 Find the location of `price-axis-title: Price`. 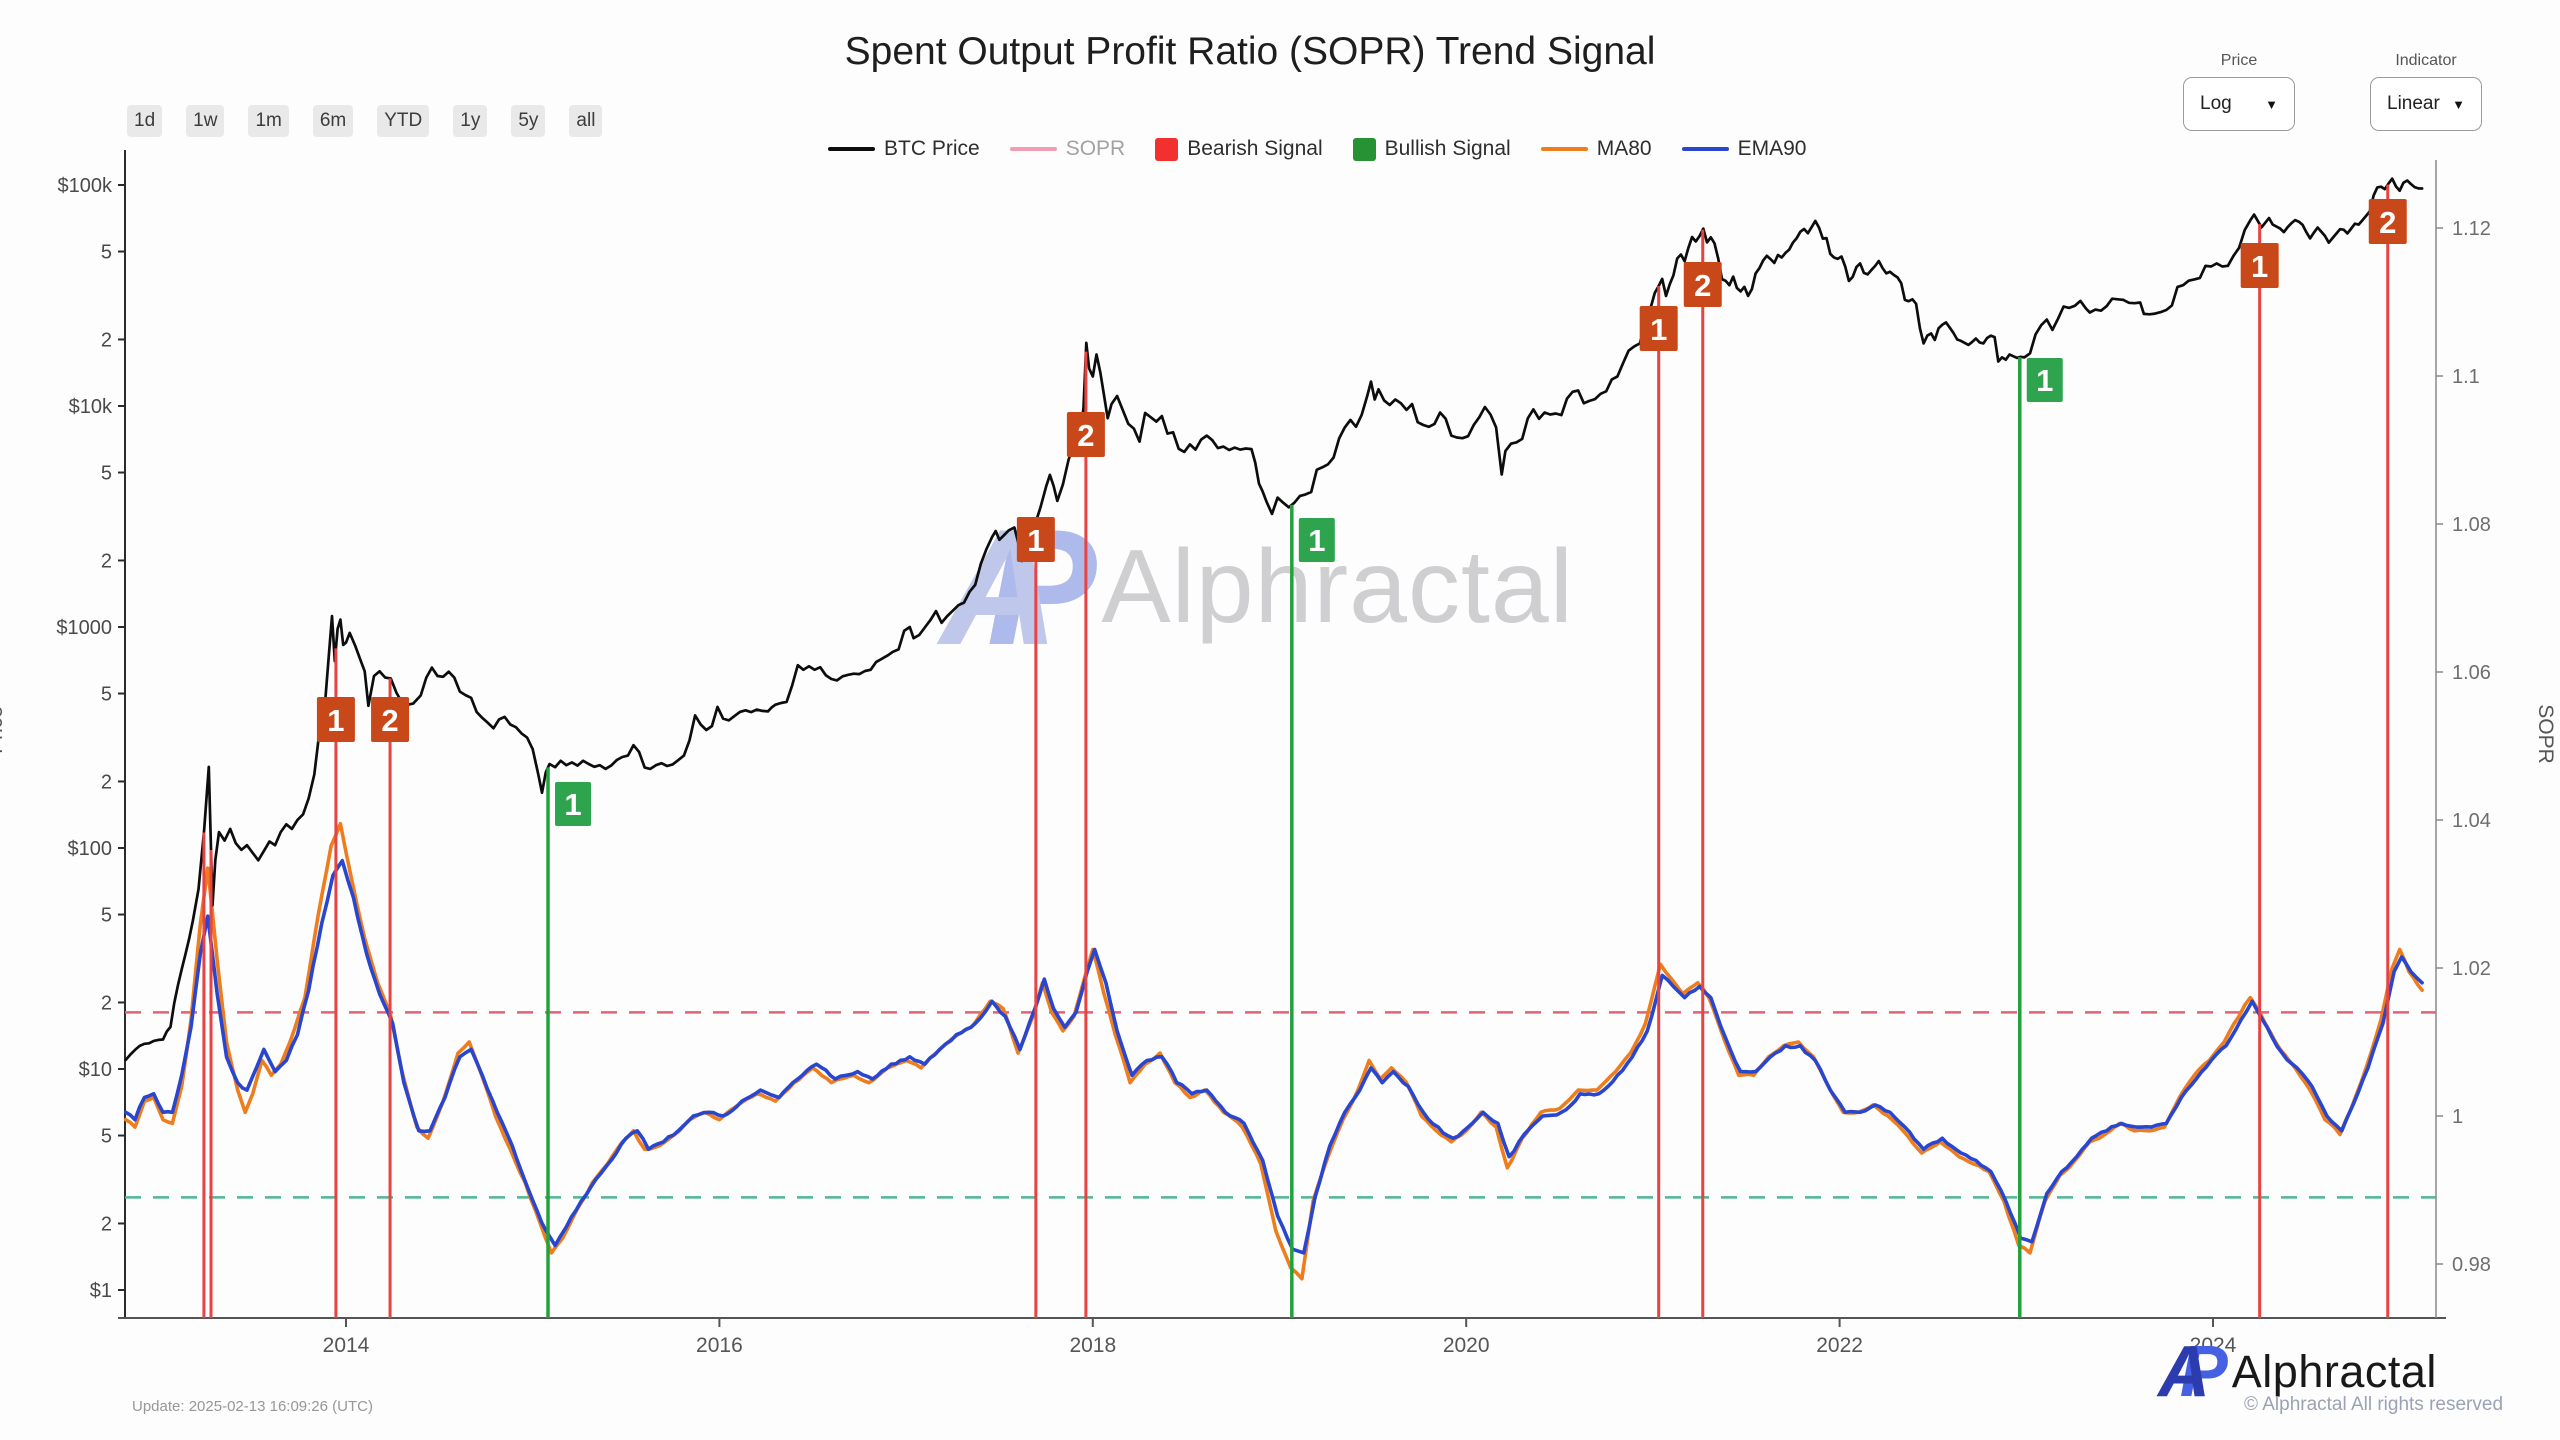

price-axis-title: Price is located at coordinates (3, 730).